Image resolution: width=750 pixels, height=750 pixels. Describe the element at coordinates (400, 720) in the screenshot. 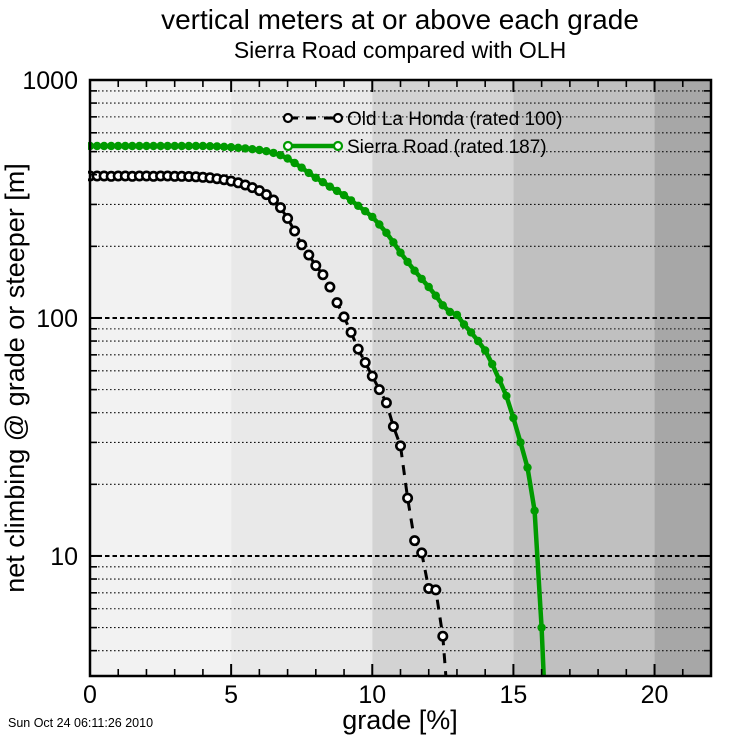

I see `x-axis-label: grade [%]` at that location.